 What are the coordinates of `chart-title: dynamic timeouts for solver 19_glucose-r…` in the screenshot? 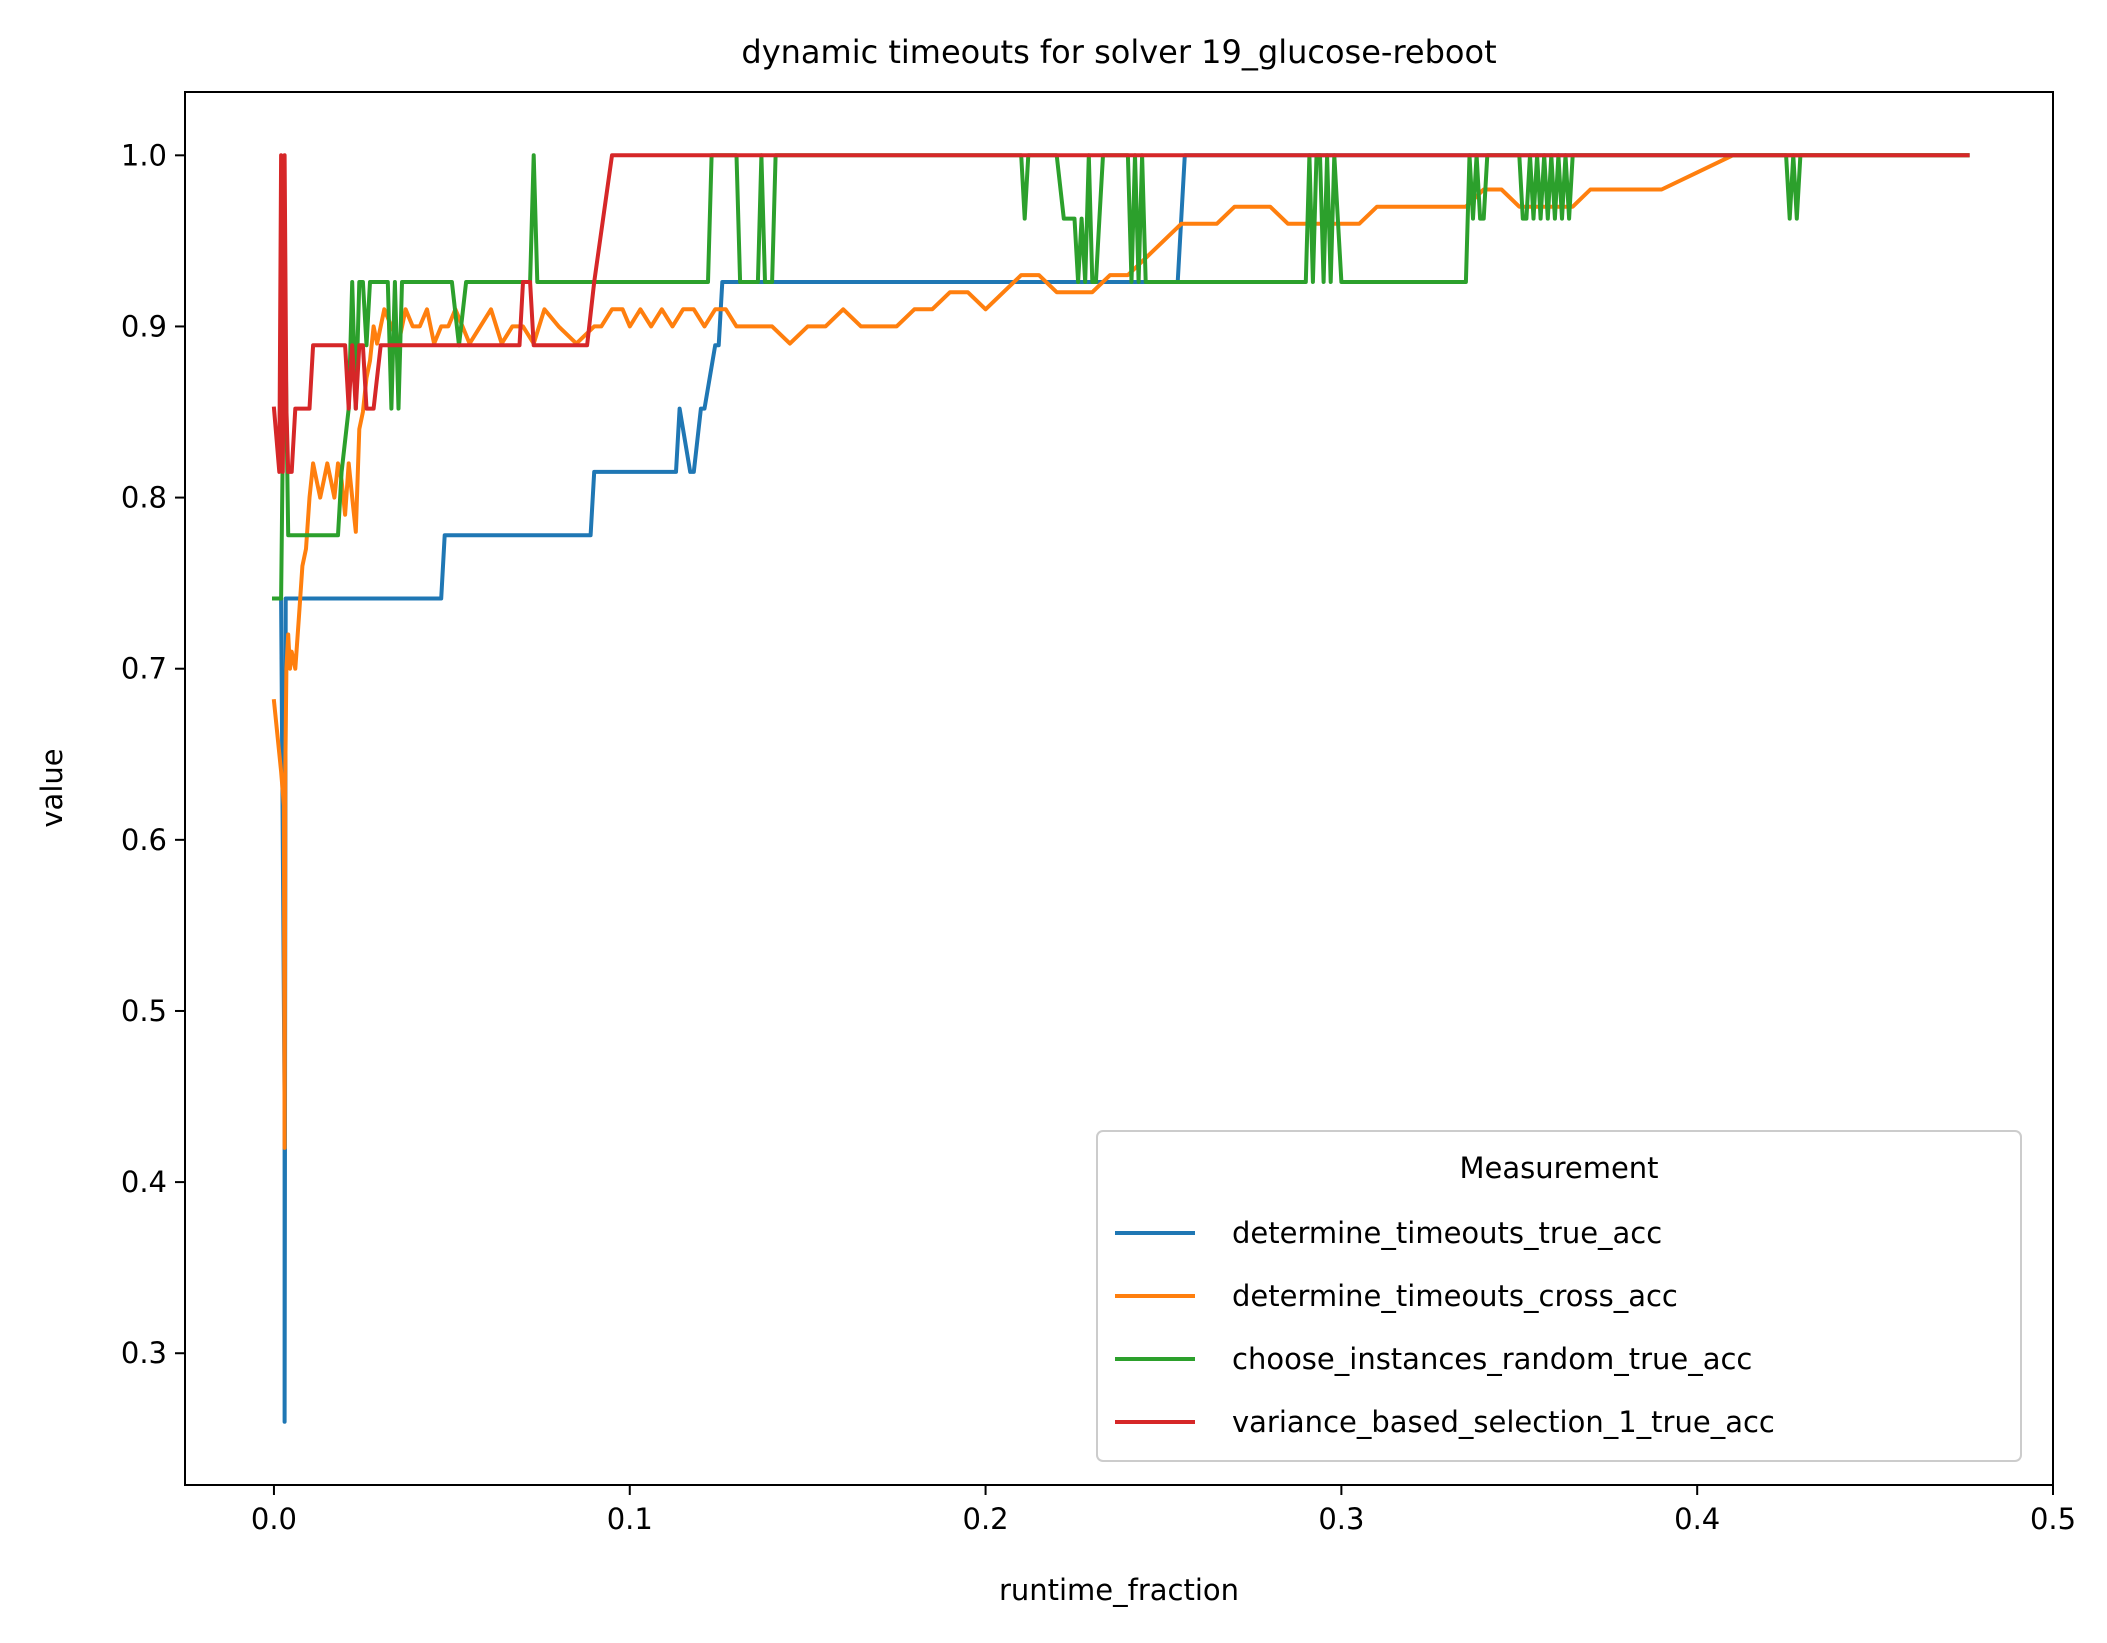 It's located at (1118, 52).